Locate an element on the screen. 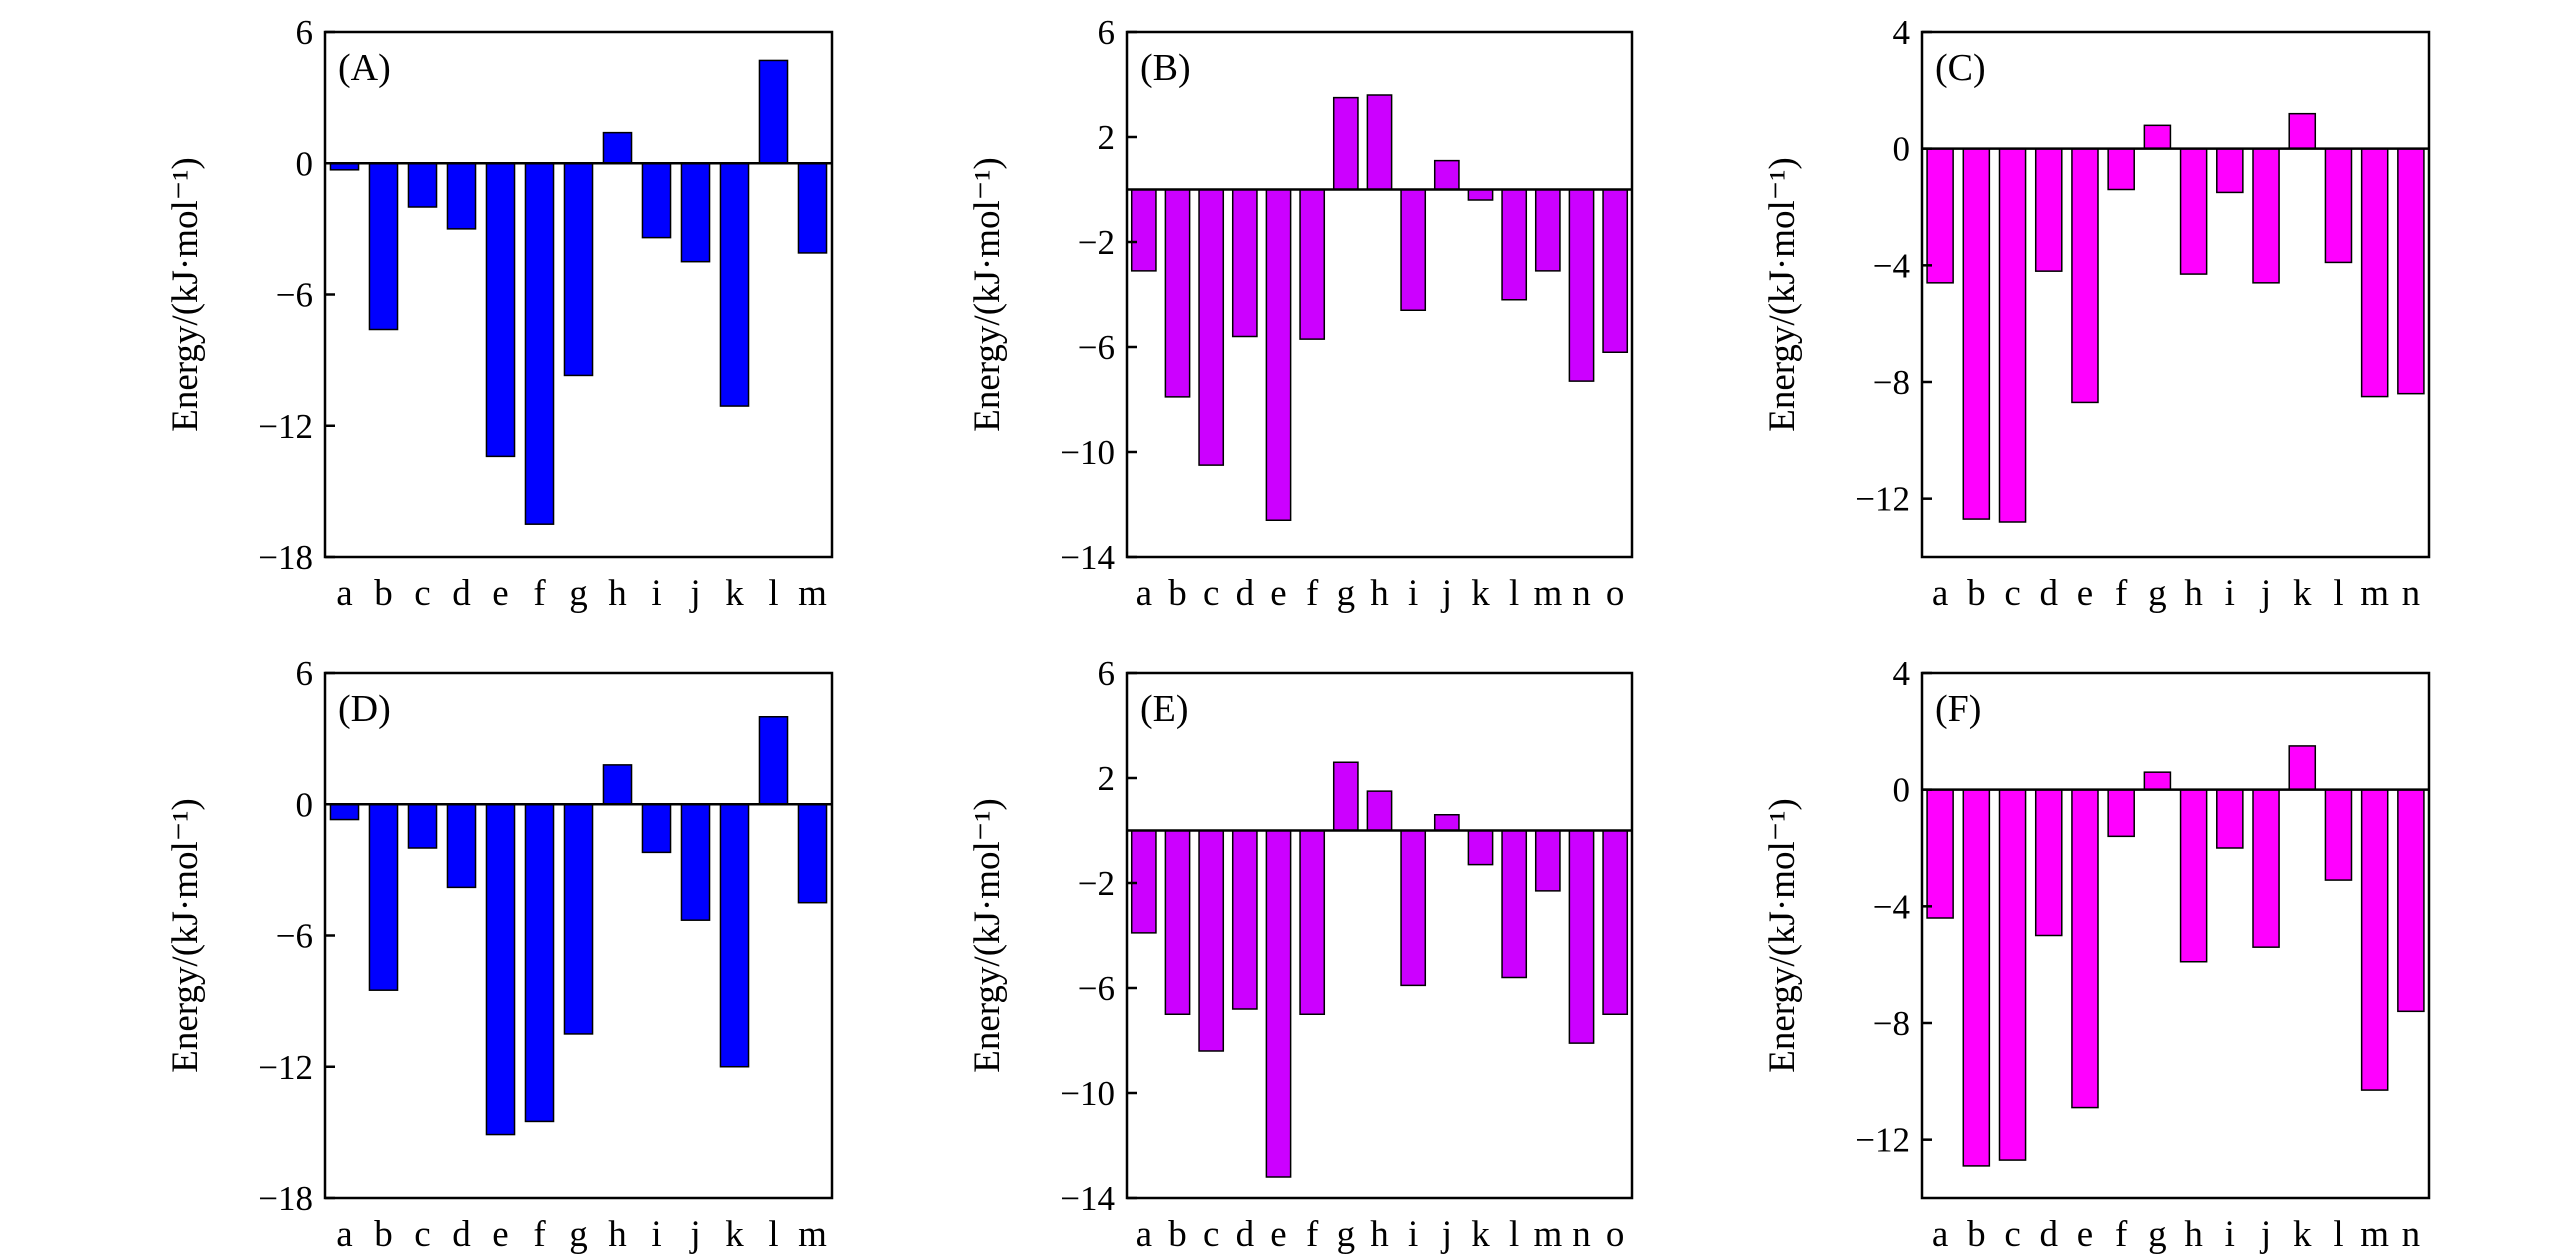 Image resolution: width=2567 pixels, height=1260 pixels. panel-label: (C) is located at coordinates (1960, 68).